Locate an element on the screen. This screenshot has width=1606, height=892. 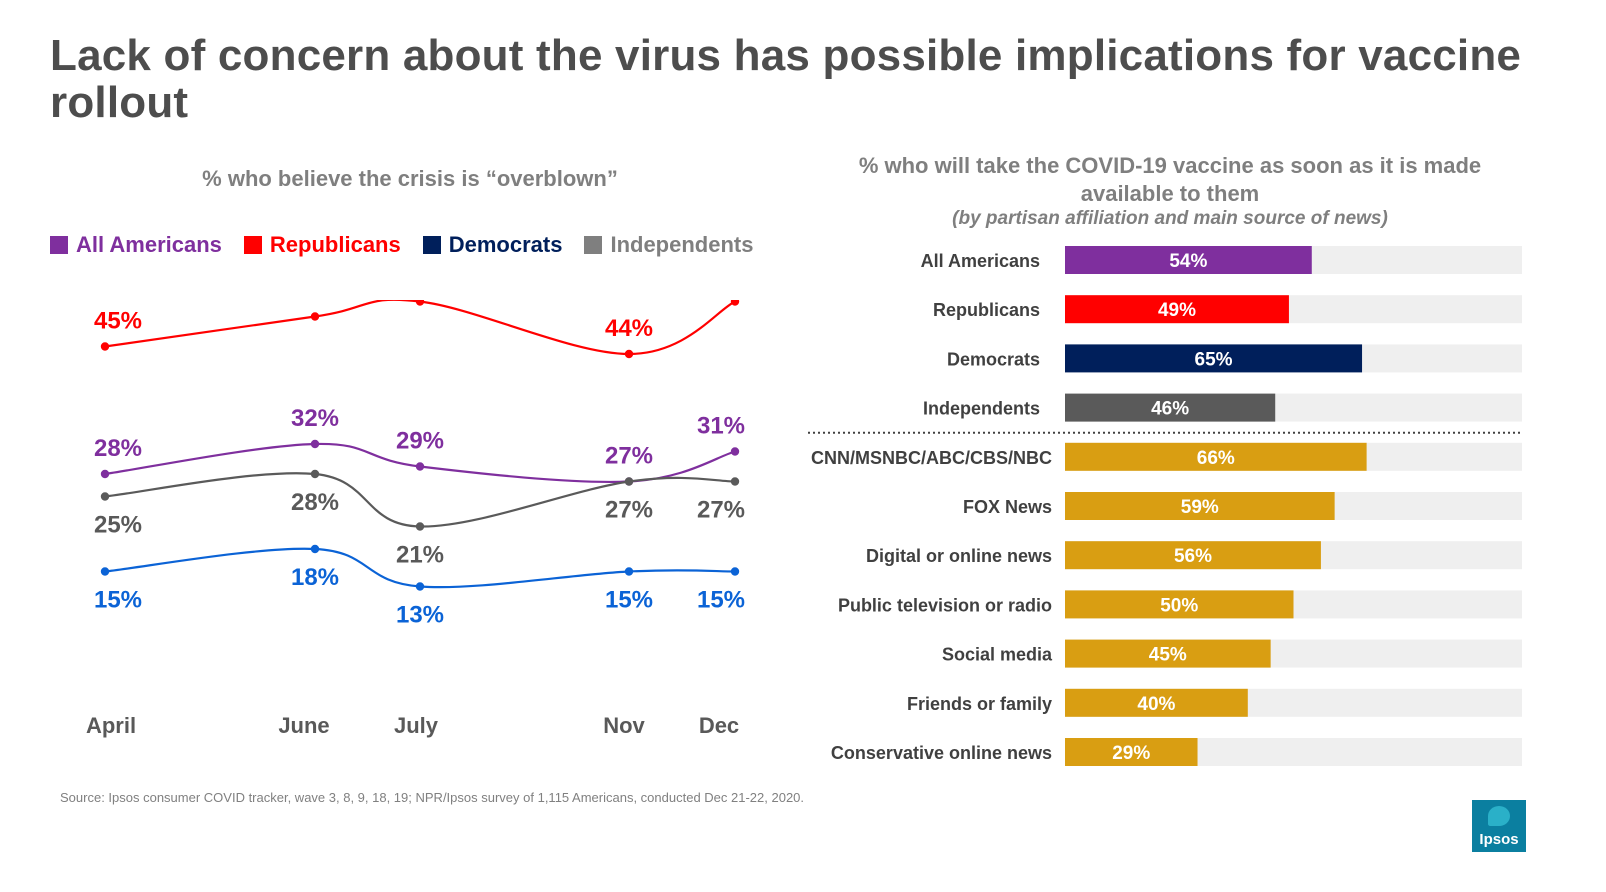
bar-category-label-conservative-online-news: Conservative online news is located at coordinates (941, 753).